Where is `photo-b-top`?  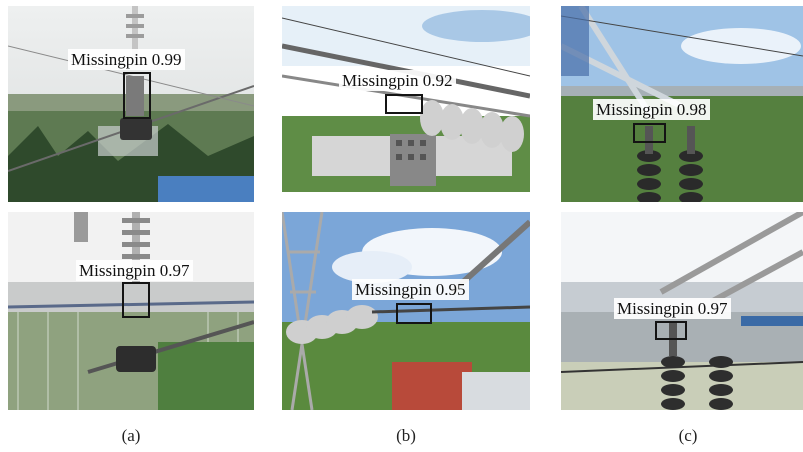
photo-b-top is located at coordinates (406, 99).